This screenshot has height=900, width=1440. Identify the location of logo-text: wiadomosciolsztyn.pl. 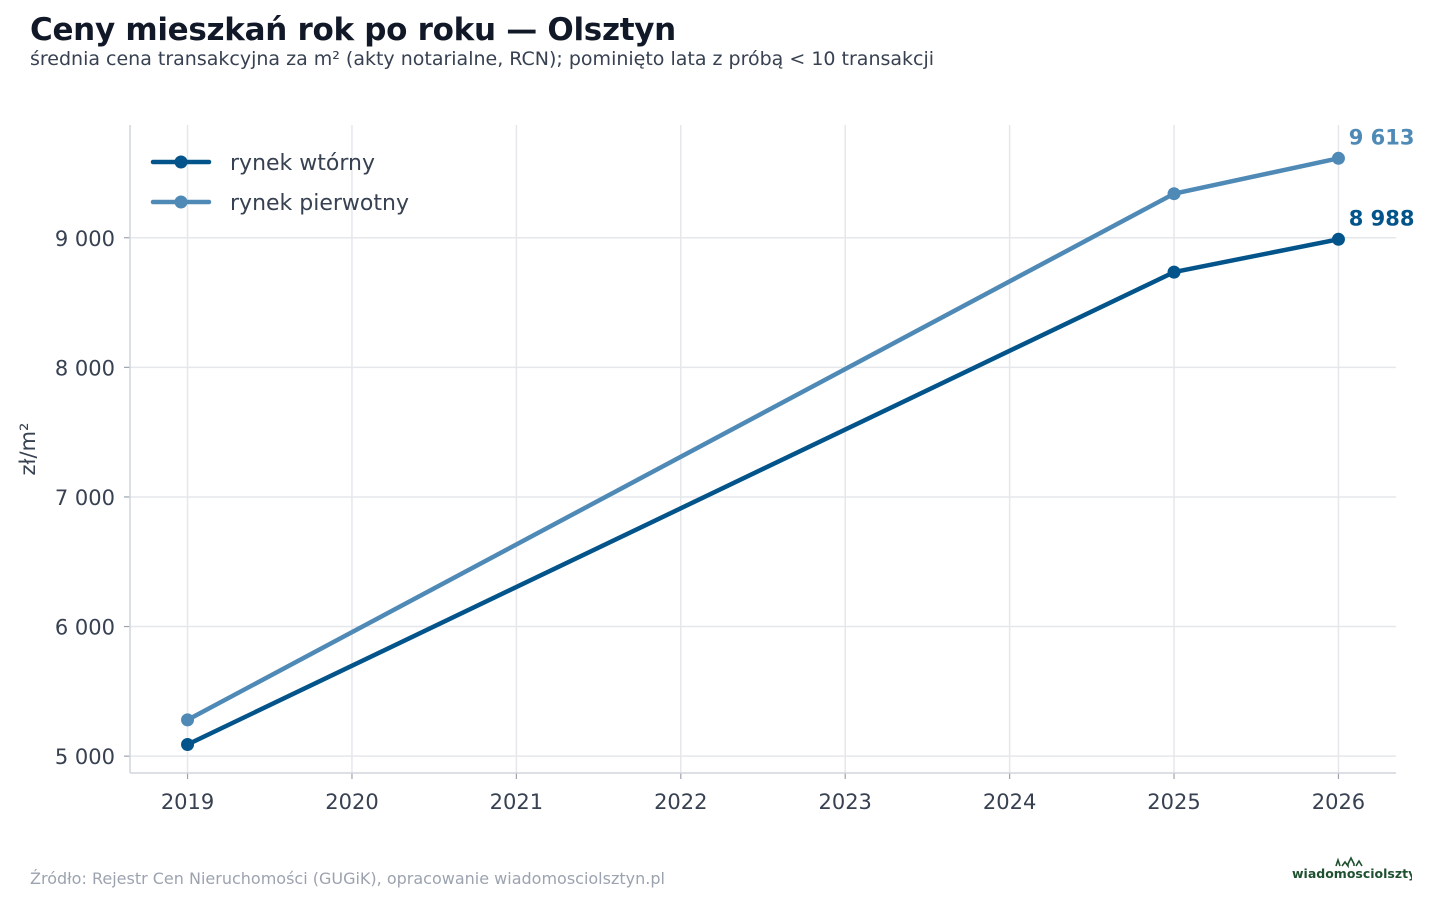
(1352, 873).